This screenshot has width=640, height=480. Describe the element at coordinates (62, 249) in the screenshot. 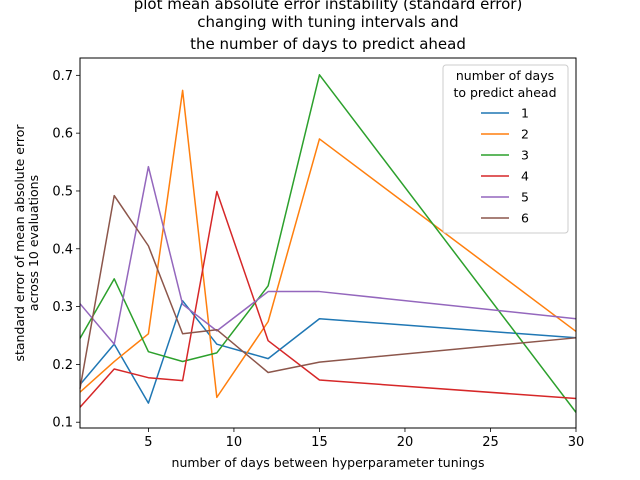

I see `y-tick-label: 0.4` at that location.